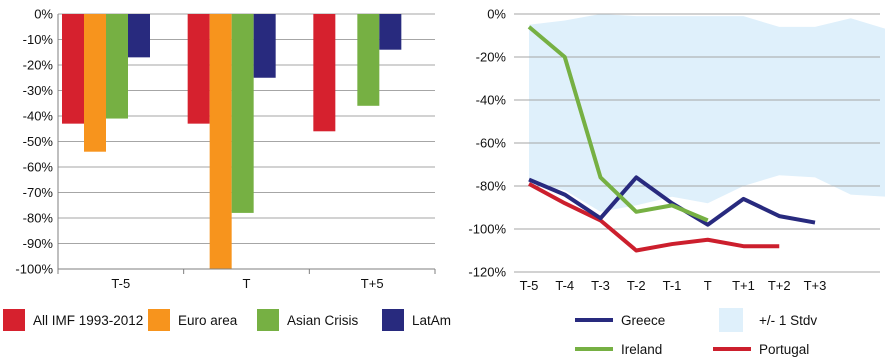 The height and width of the screenshot is (360, 885). I want to click on bar-all-imf-1993-2012-t, so click(198, 69).